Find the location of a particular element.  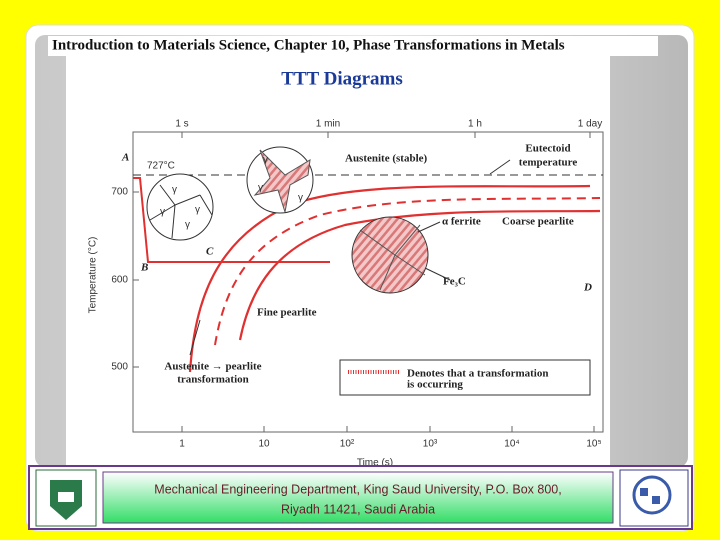

footer-text: Riyadh 11421, Saudi Arabia is located at coordinates (358, 509).